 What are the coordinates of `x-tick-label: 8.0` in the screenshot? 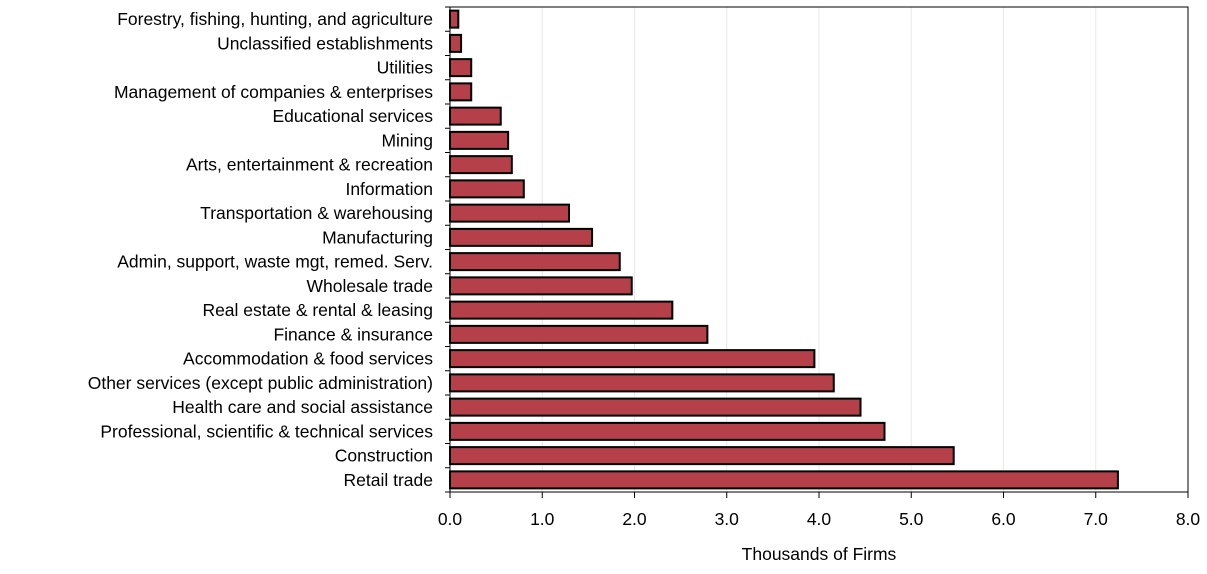 It's located at (1188, 519).